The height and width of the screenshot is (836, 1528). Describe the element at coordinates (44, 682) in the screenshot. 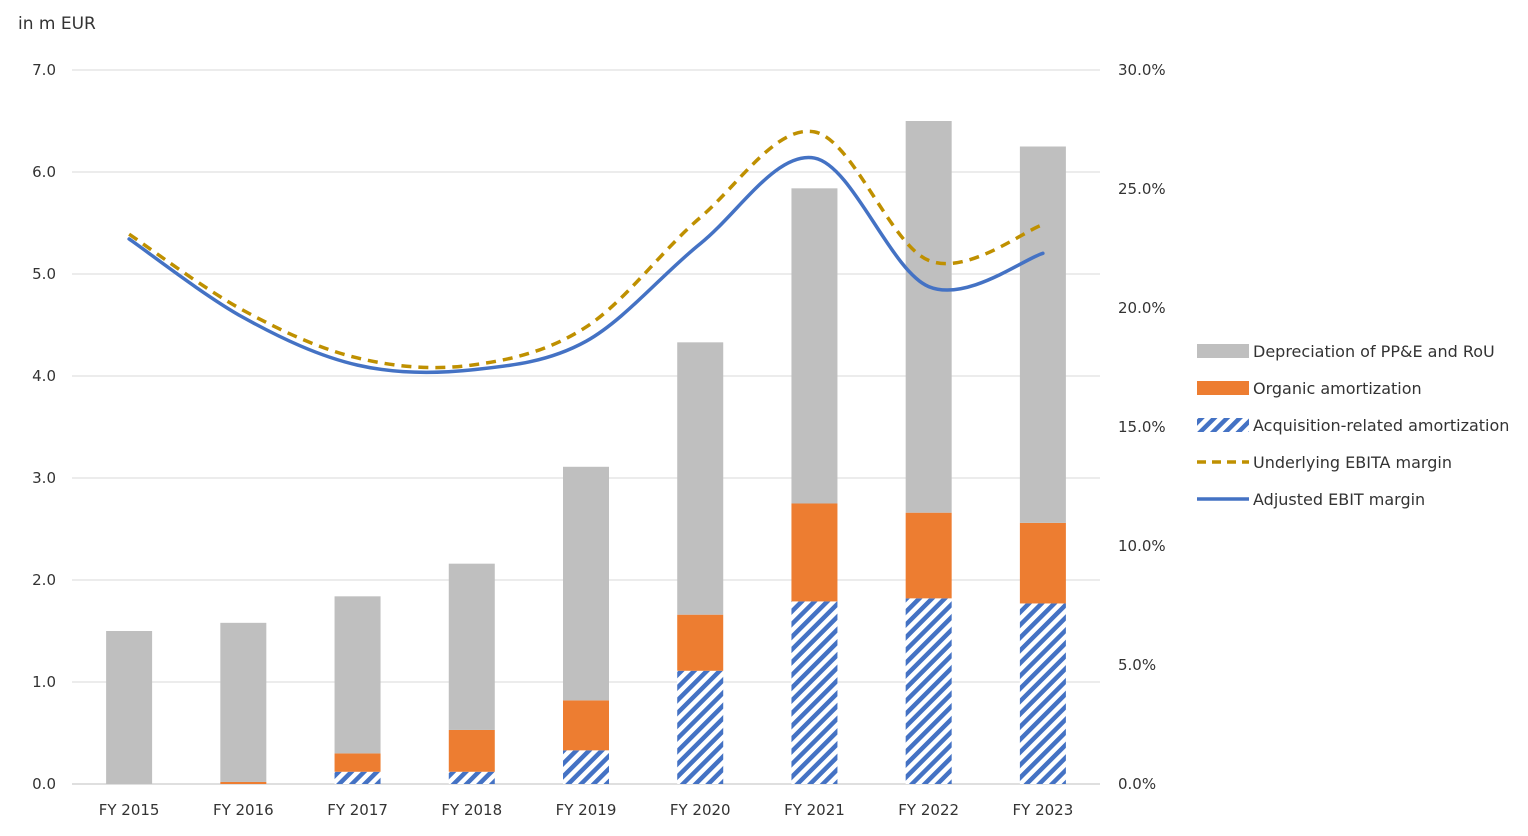

I see `left-tick-label: 1.0` at that location.